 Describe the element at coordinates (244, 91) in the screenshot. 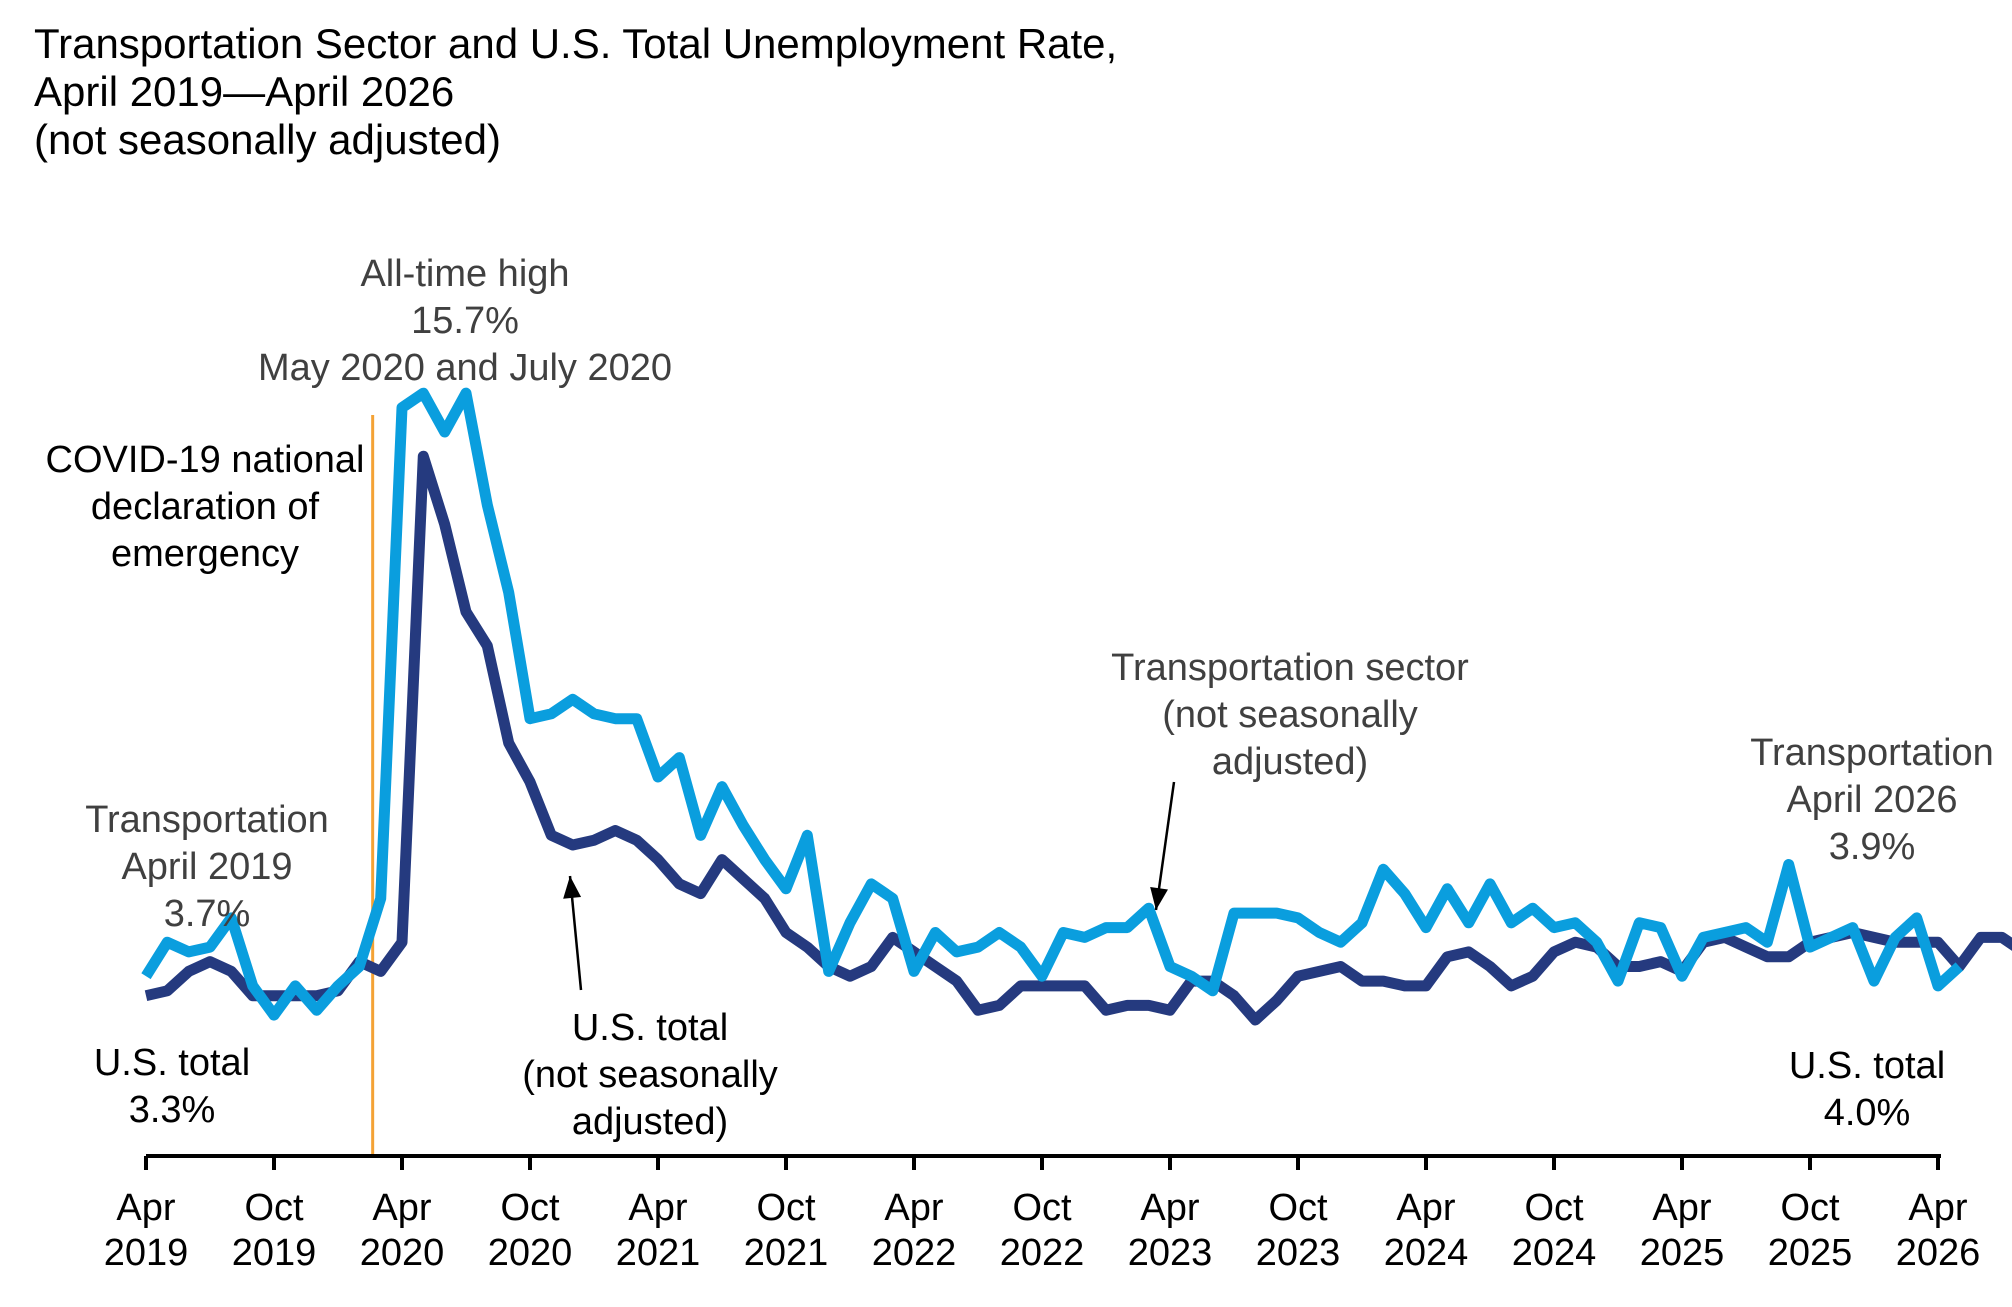

I see `title-line-2: April 2019—April 2026` at that location.